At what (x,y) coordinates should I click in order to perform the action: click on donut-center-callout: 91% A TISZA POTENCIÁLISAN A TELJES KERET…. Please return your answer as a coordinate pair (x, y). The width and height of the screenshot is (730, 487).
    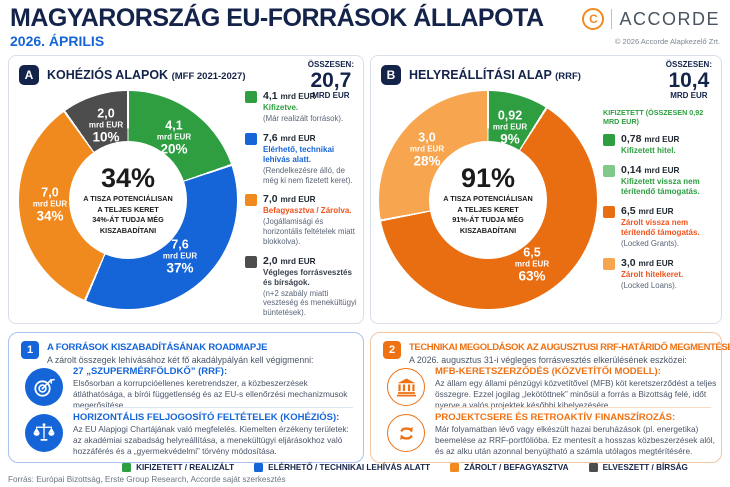
    Looking at the image, I should click on (488, 200).